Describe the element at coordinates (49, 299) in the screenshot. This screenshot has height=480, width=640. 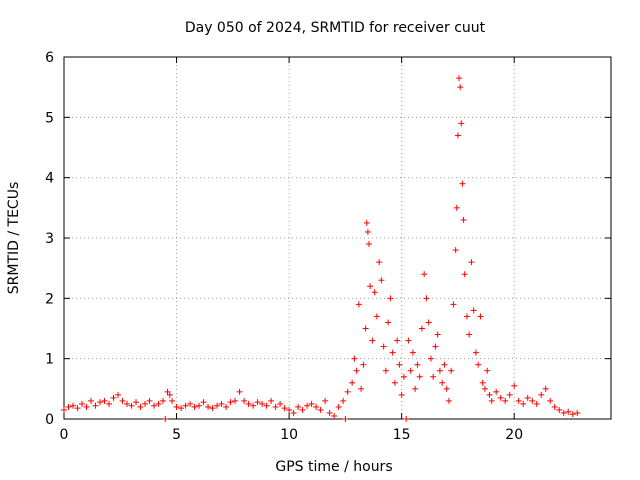
I see `y-tick-label: 2` at that location.